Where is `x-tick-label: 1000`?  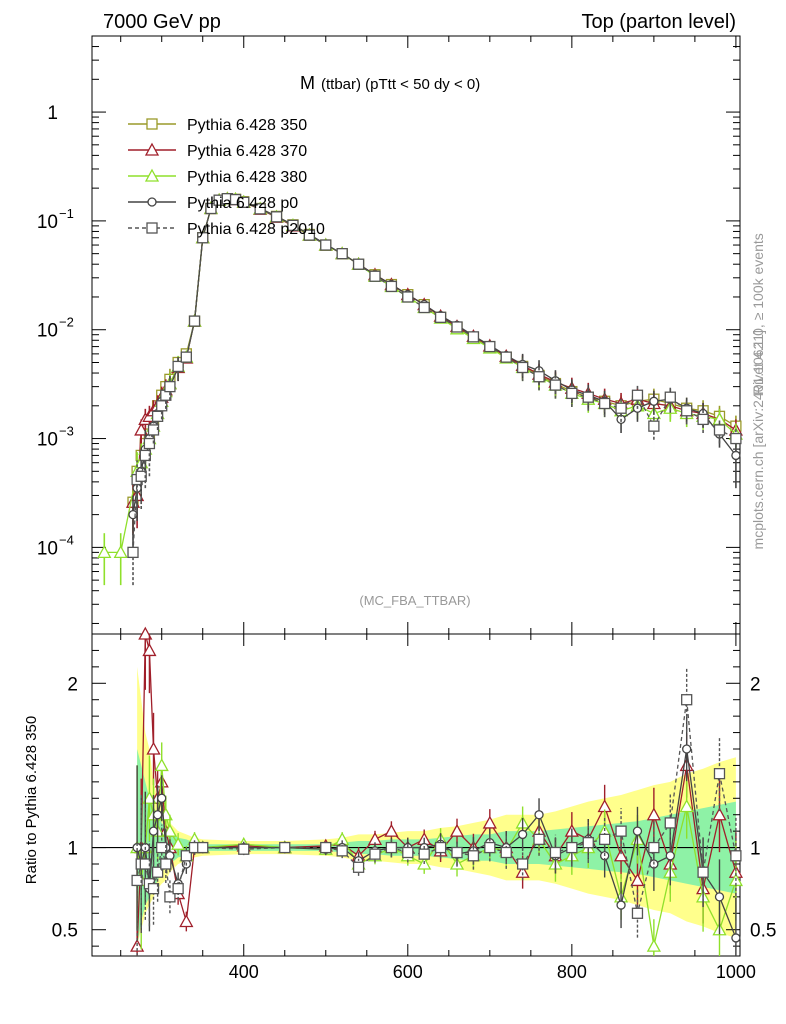 x-tick-label: 1000 is located at coordinates (736, 972).